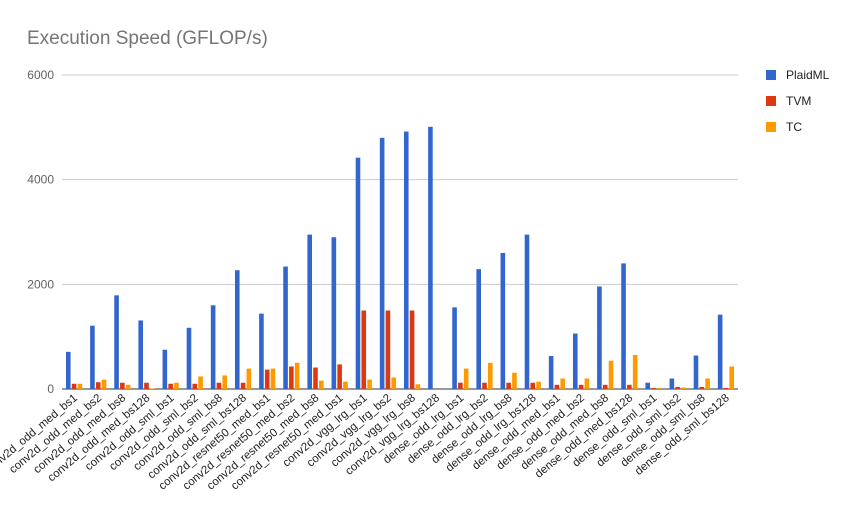 The height and width of the screenshot is (530, 857). I want to click on y-tick-label: 4000, so click(40, 180).